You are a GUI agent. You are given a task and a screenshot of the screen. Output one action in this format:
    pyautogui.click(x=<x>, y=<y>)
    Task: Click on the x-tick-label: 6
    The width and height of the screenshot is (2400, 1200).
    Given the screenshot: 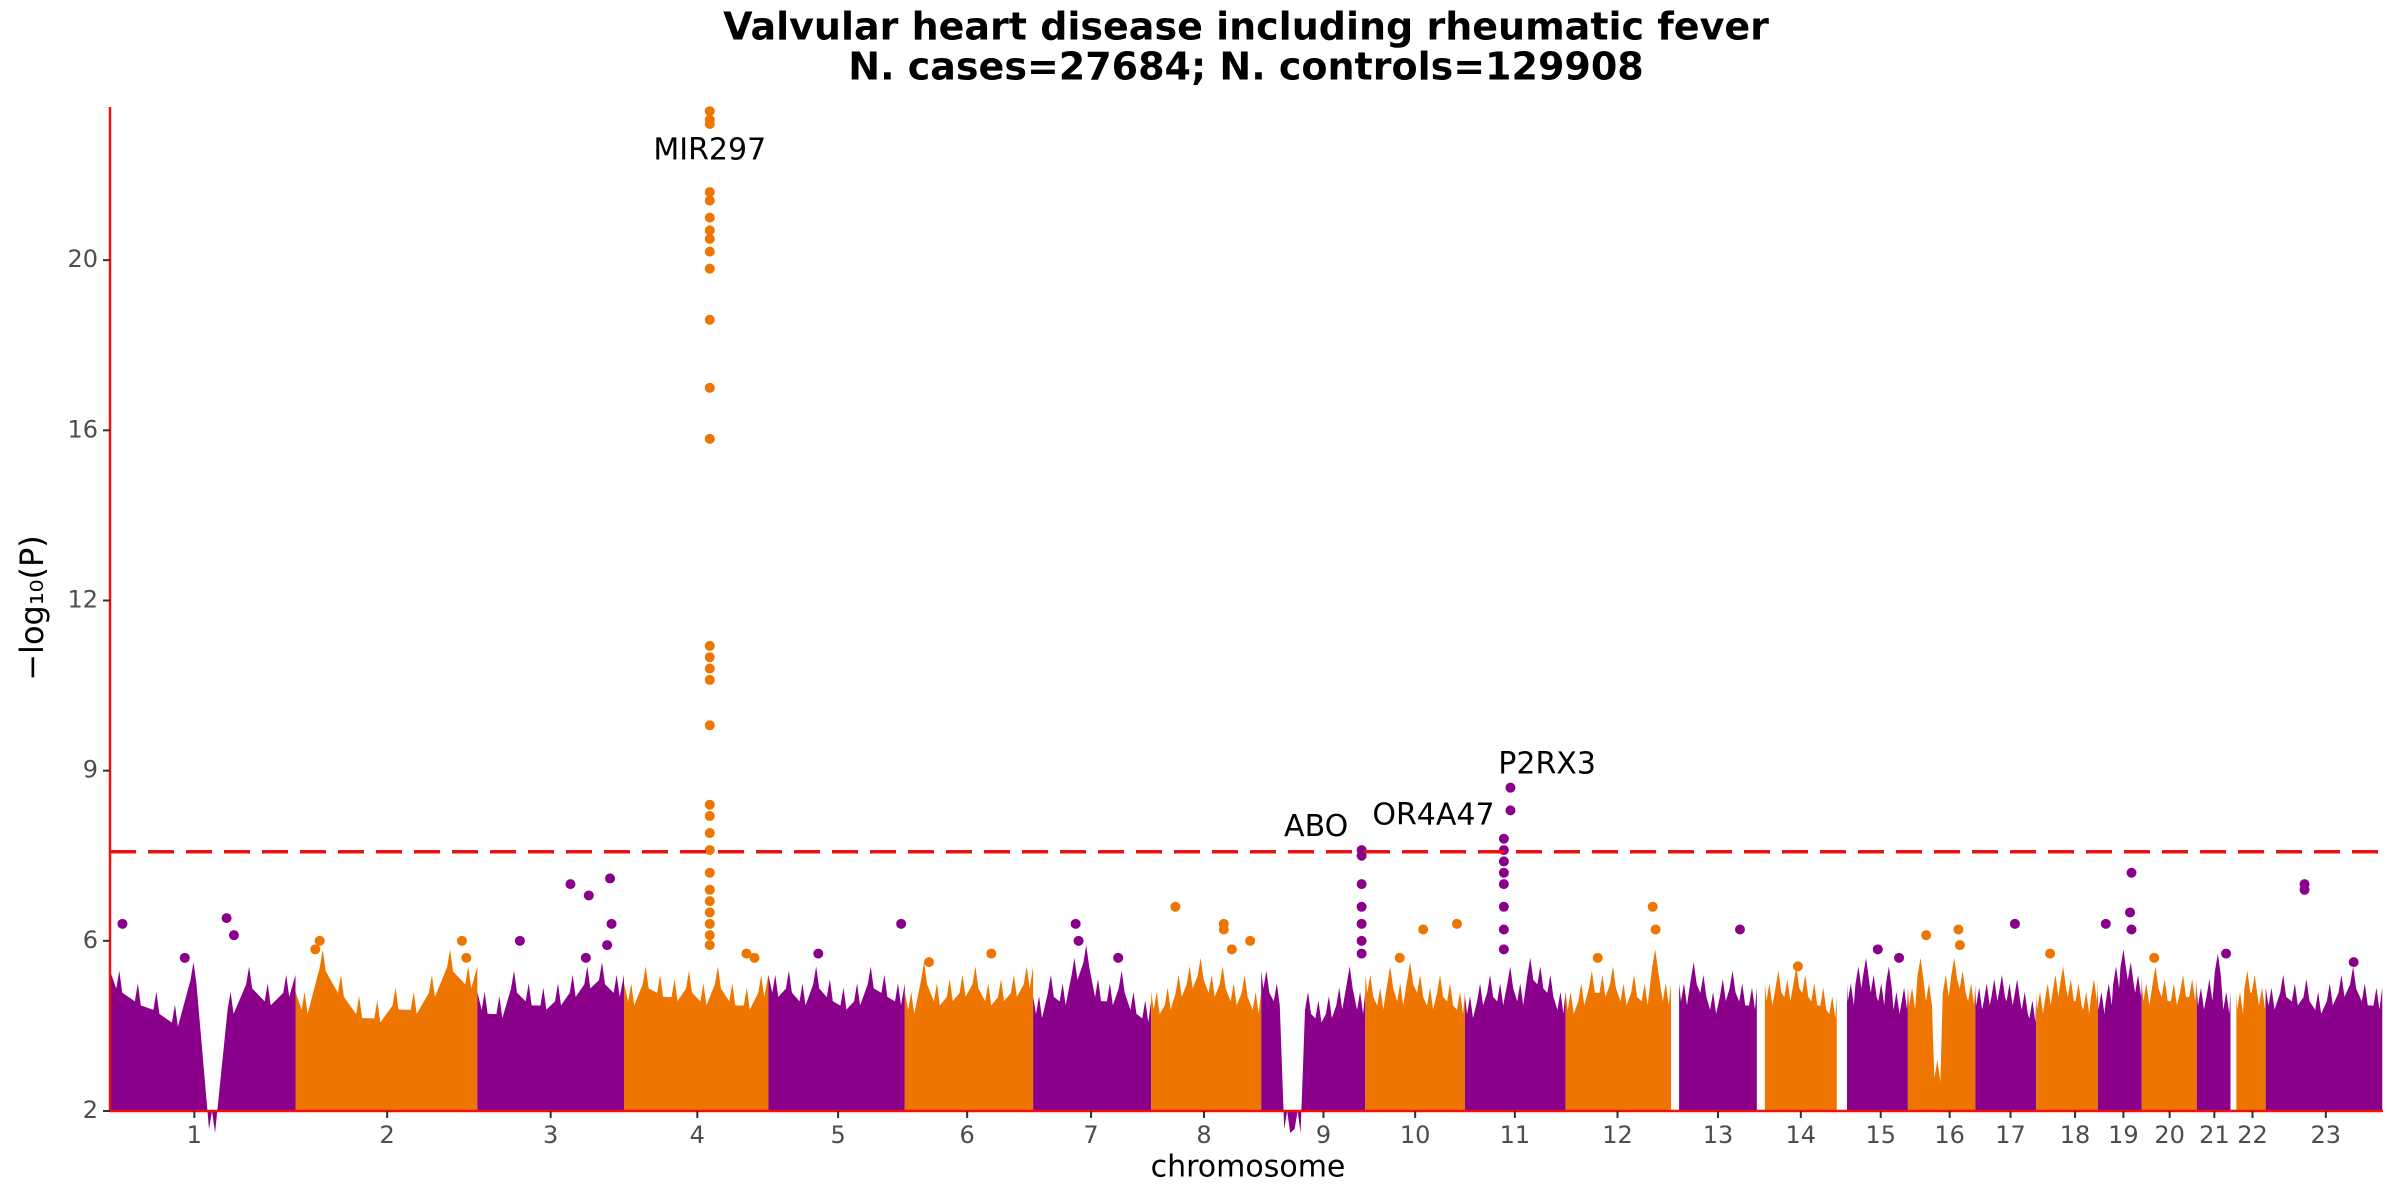 What is the action you would take?
    pyautogui.click(x=967, y=1135)
    